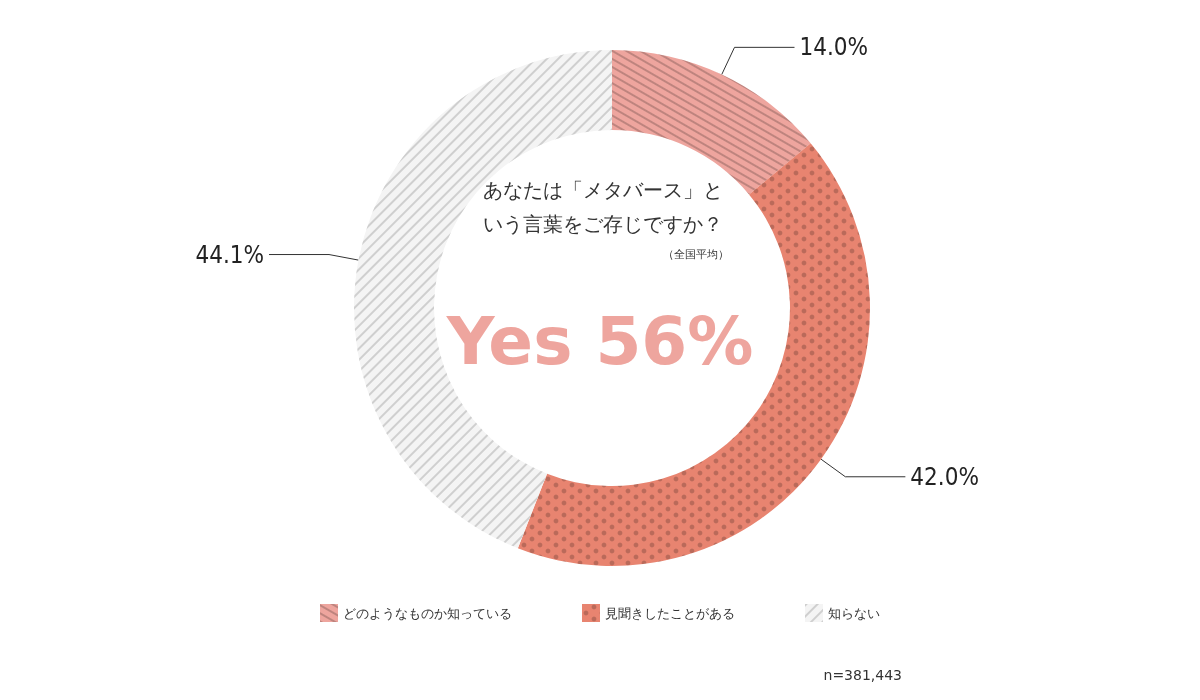  Describe the element at coordinates (854, 613) in the screenshot. I see `legend-label: 知らない` at that location.